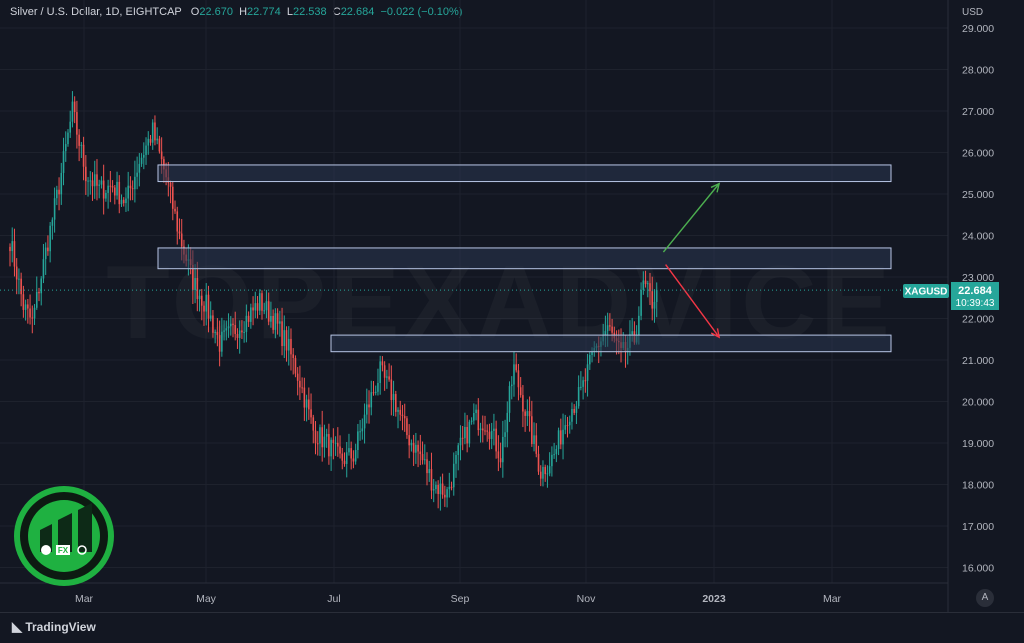 Image resolution: width=1024 pixels, height=643 pixels. What do you see at coordinates (926, 292) in the screenshot?
I see `price-tag-symbol: XAGUSD` at bounding box center [926, 292].